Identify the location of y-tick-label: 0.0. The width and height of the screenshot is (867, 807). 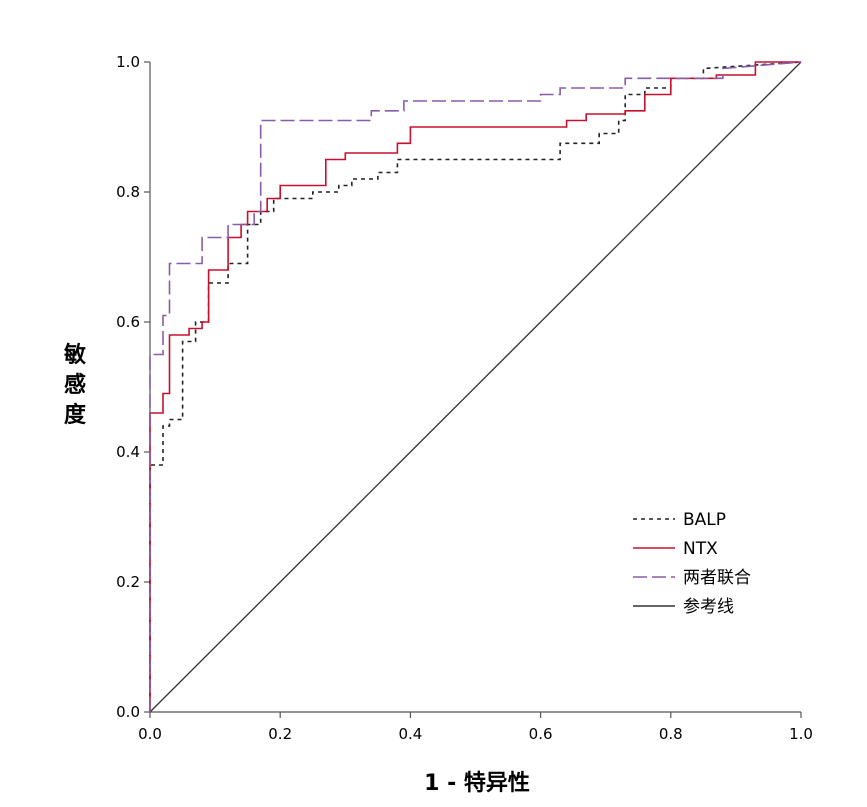
(128, 712).